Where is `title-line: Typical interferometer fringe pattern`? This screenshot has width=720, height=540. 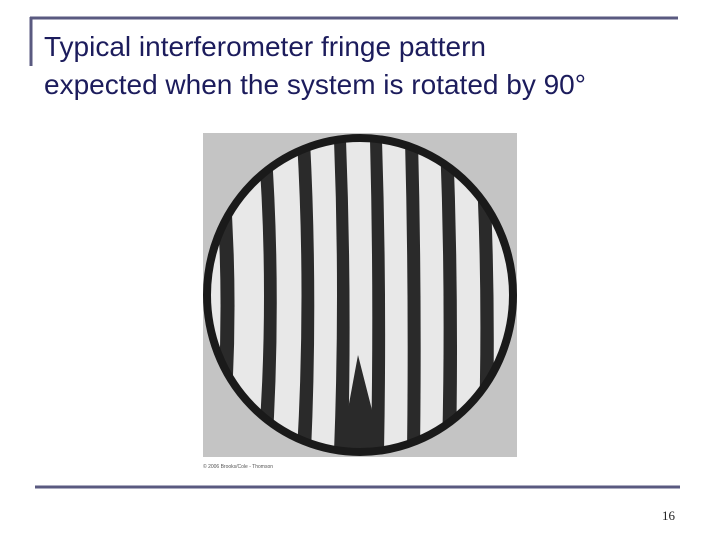
title-line: Typical interferometer fringe pattern is located at coordinates (265, 46).